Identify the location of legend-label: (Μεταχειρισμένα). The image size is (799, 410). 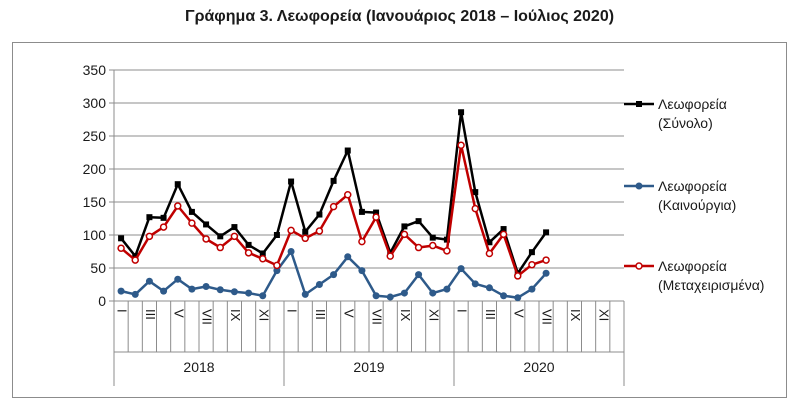
(711, 285).